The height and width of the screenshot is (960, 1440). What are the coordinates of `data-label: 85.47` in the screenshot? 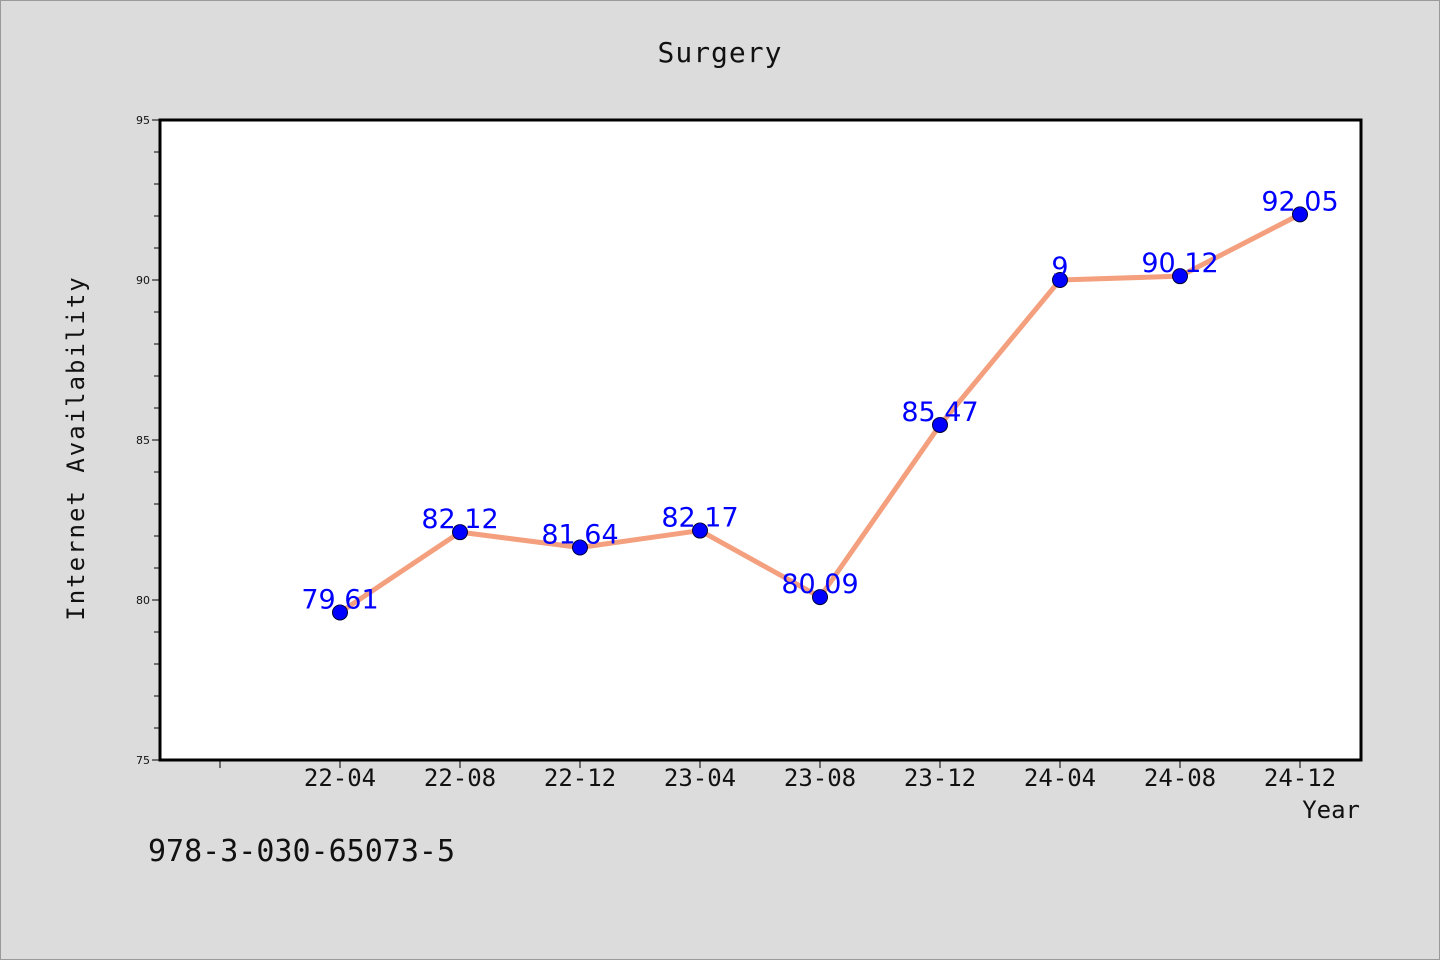 It's located at (939, 412).